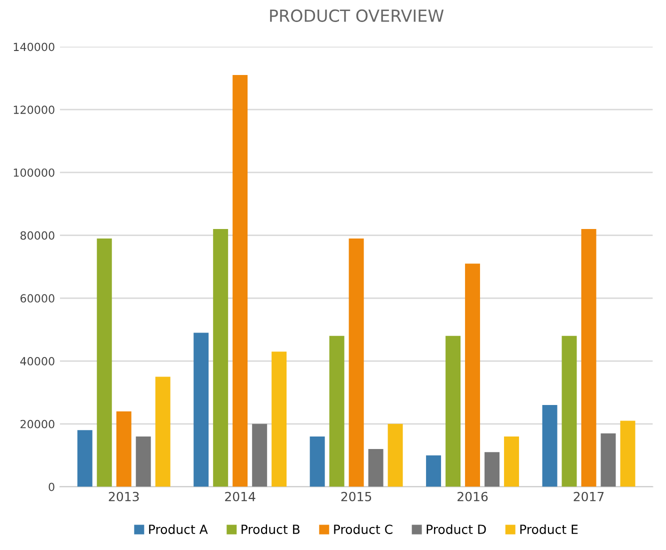 This screenshot has width=666, height=550. I want to click on y-tick-label: 60000, so click(37, 298).